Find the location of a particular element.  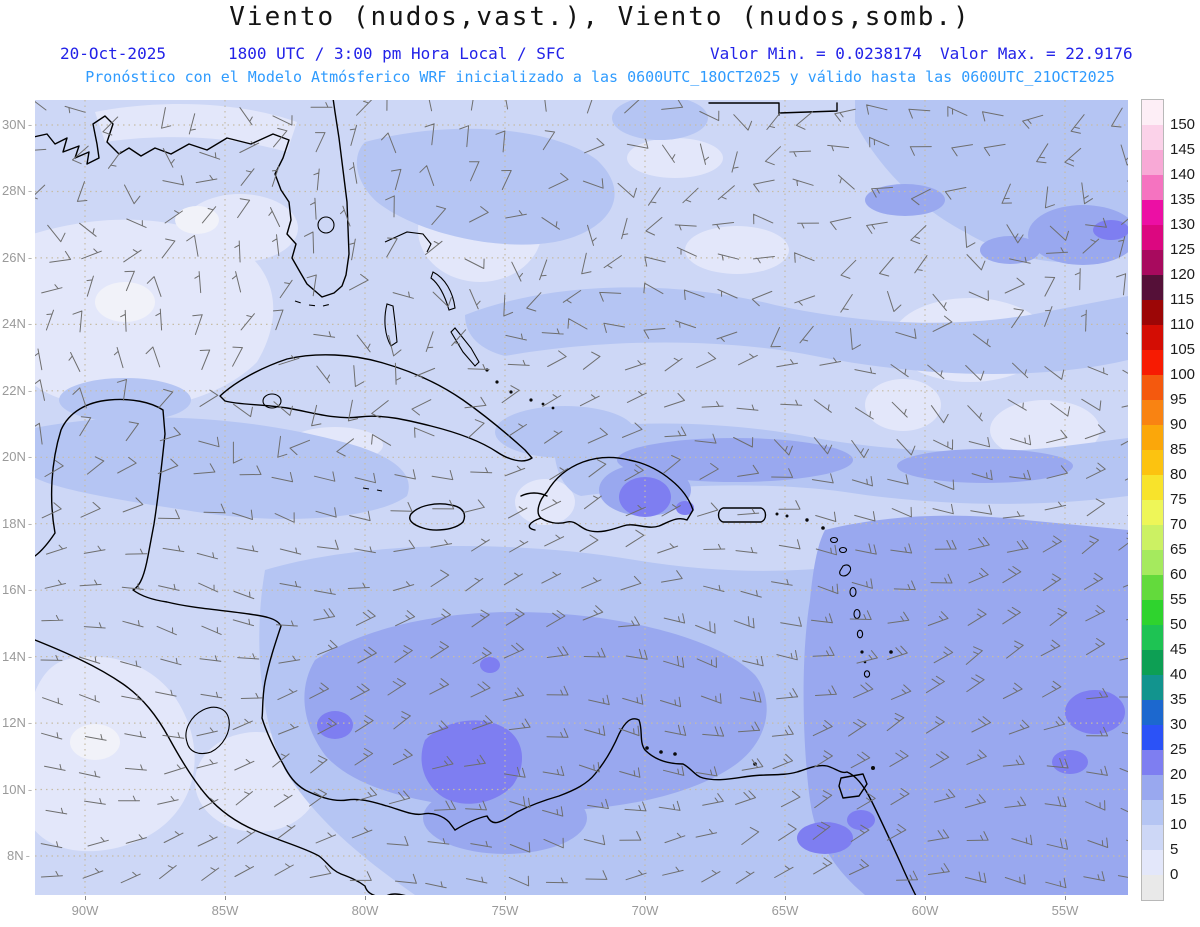

colorbar-tick-label: 110 is located at coordinates (1182, 324).